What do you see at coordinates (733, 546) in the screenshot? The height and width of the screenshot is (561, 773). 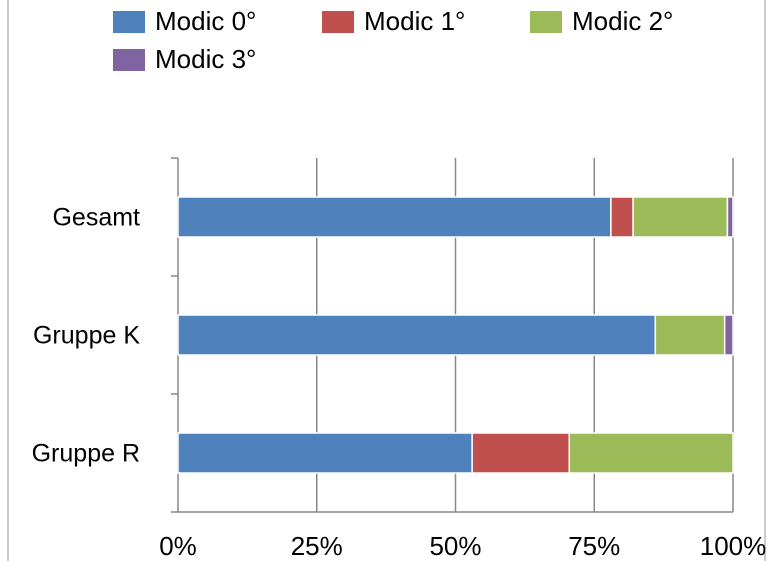 I see `x-tick-label: 100%` at bounding box center [733, 546].